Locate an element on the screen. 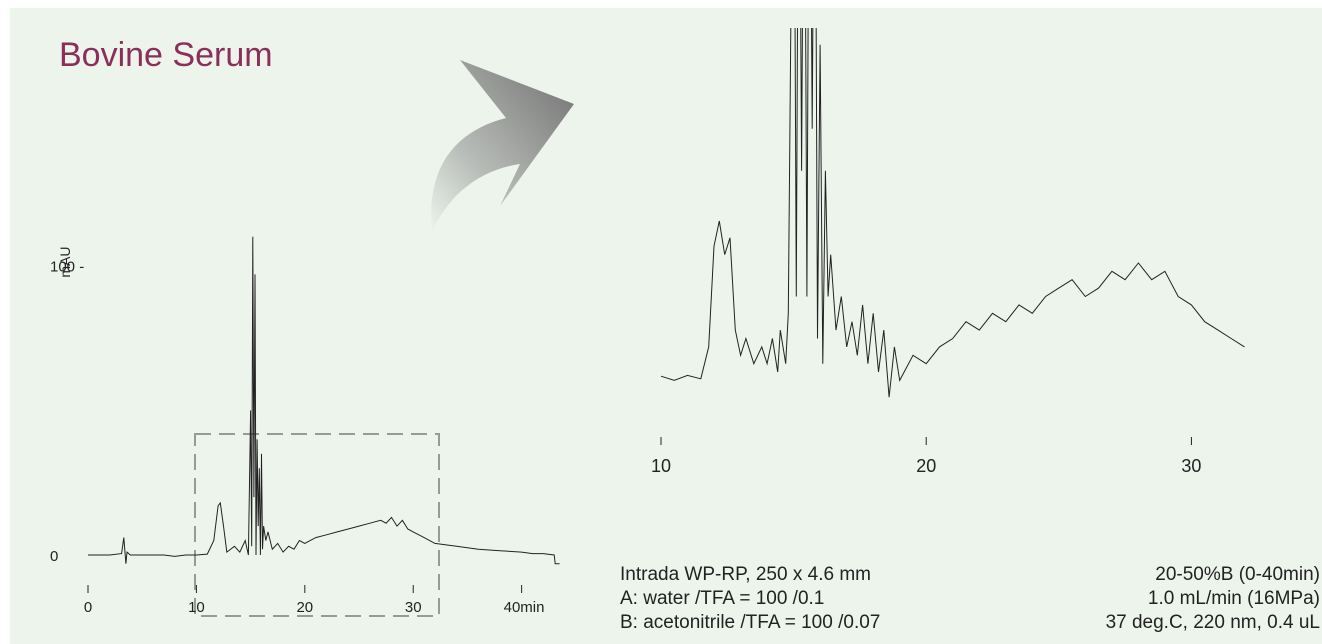 Image resolution: width=1322 pixels, height=644 pixels. info-line: 20-50%B (0-40min) is located at coordinates (1237, 574).